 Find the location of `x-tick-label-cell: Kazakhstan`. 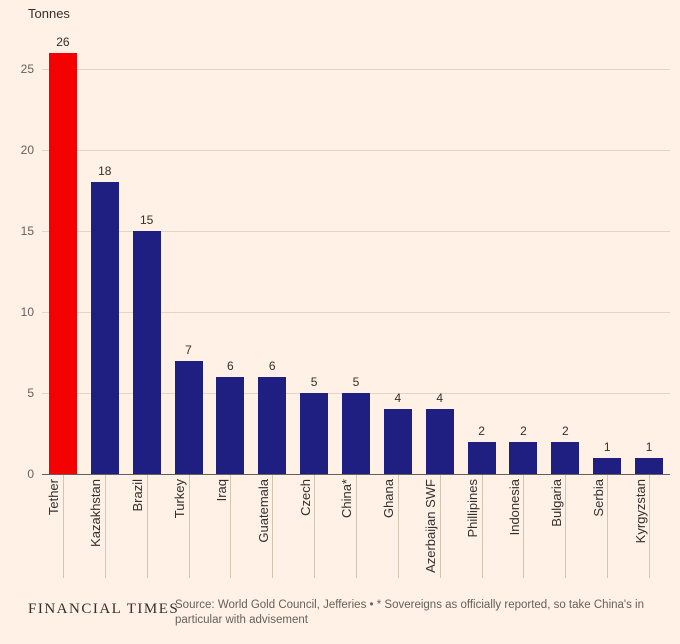

x-tick-label-cell: Kazakhstan is located at coordinates (96, 529).